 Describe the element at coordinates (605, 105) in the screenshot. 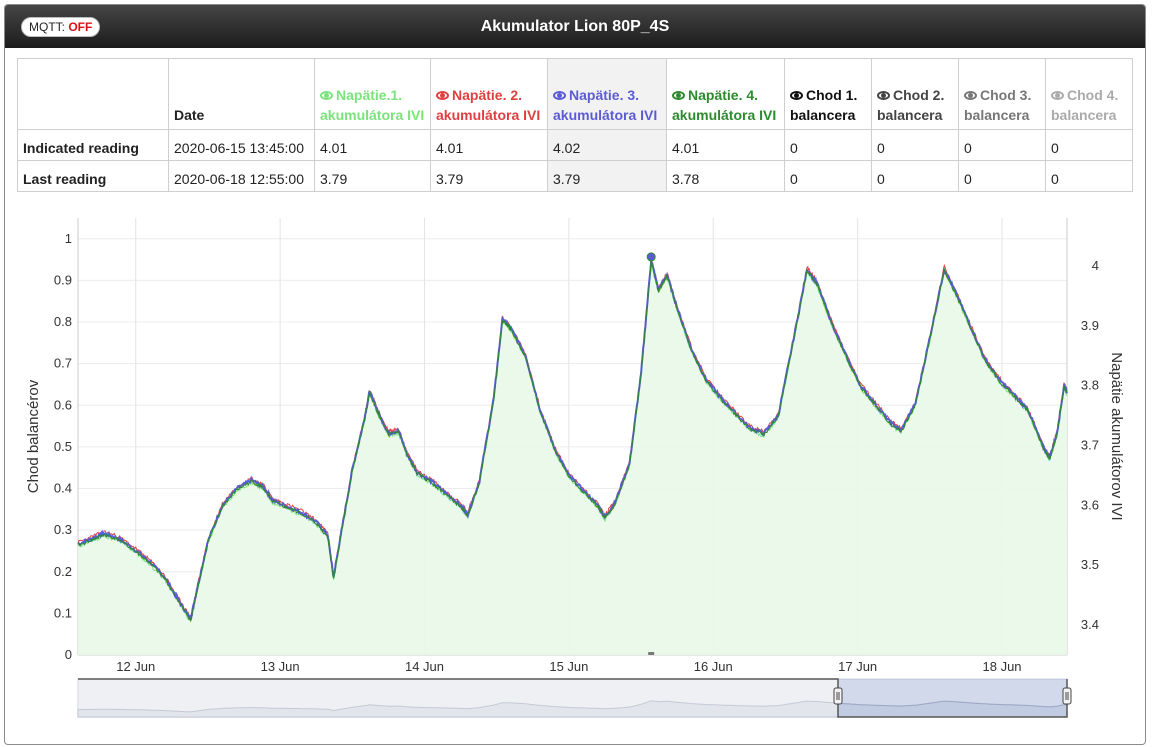

I see `header-series-3-label: Napätie. 3. akumulátora IVI` at that location.